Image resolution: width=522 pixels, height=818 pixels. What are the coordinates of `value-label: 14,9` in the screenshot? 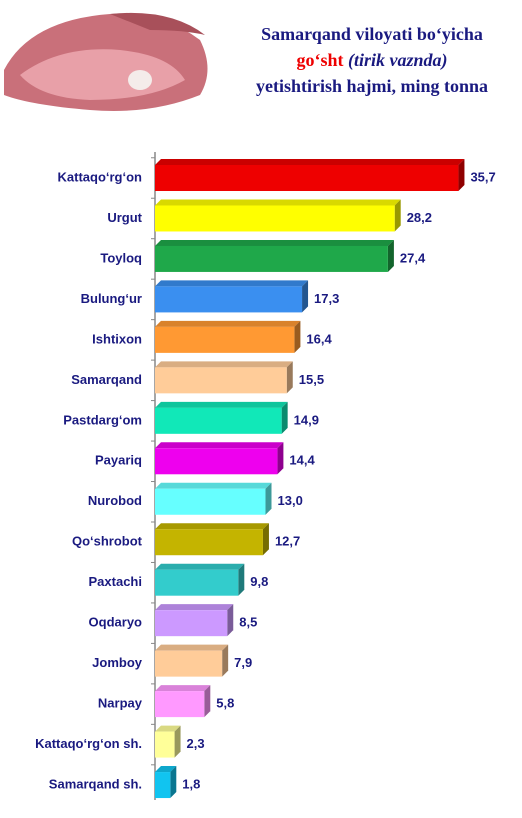 It's located at (306, 419).